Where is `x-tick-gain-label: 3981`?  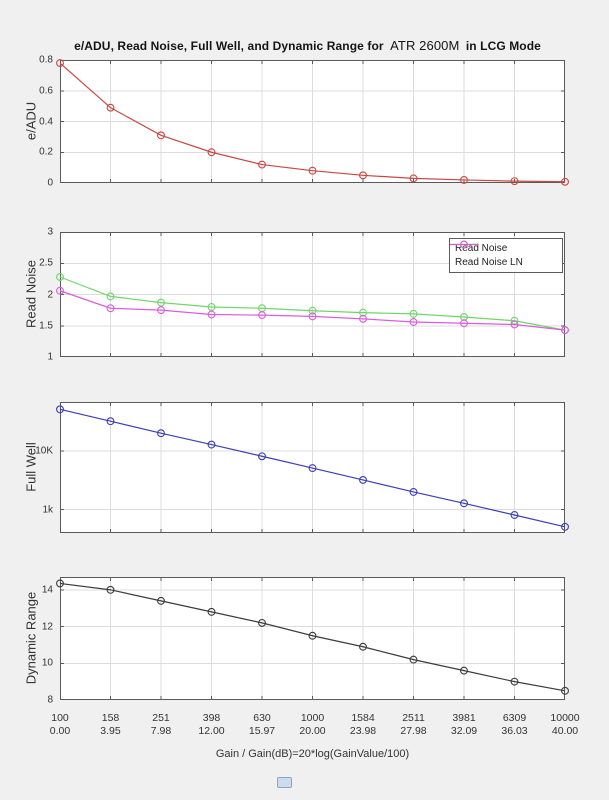
x-tick-gain-label: 3981 is located at coordinates (464, 718).